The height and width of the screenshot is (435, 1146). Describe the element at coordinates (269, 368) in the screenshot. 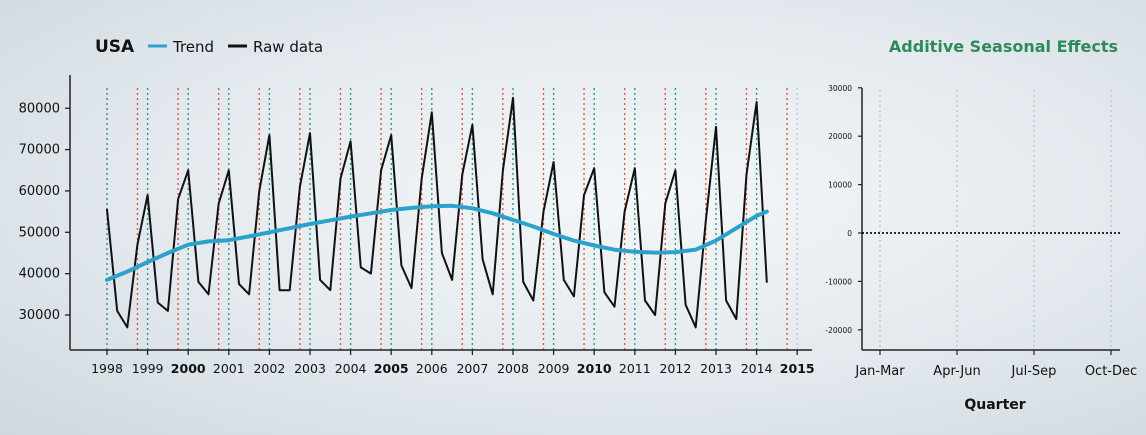

I see `x-tick-label: 2002` at that location.